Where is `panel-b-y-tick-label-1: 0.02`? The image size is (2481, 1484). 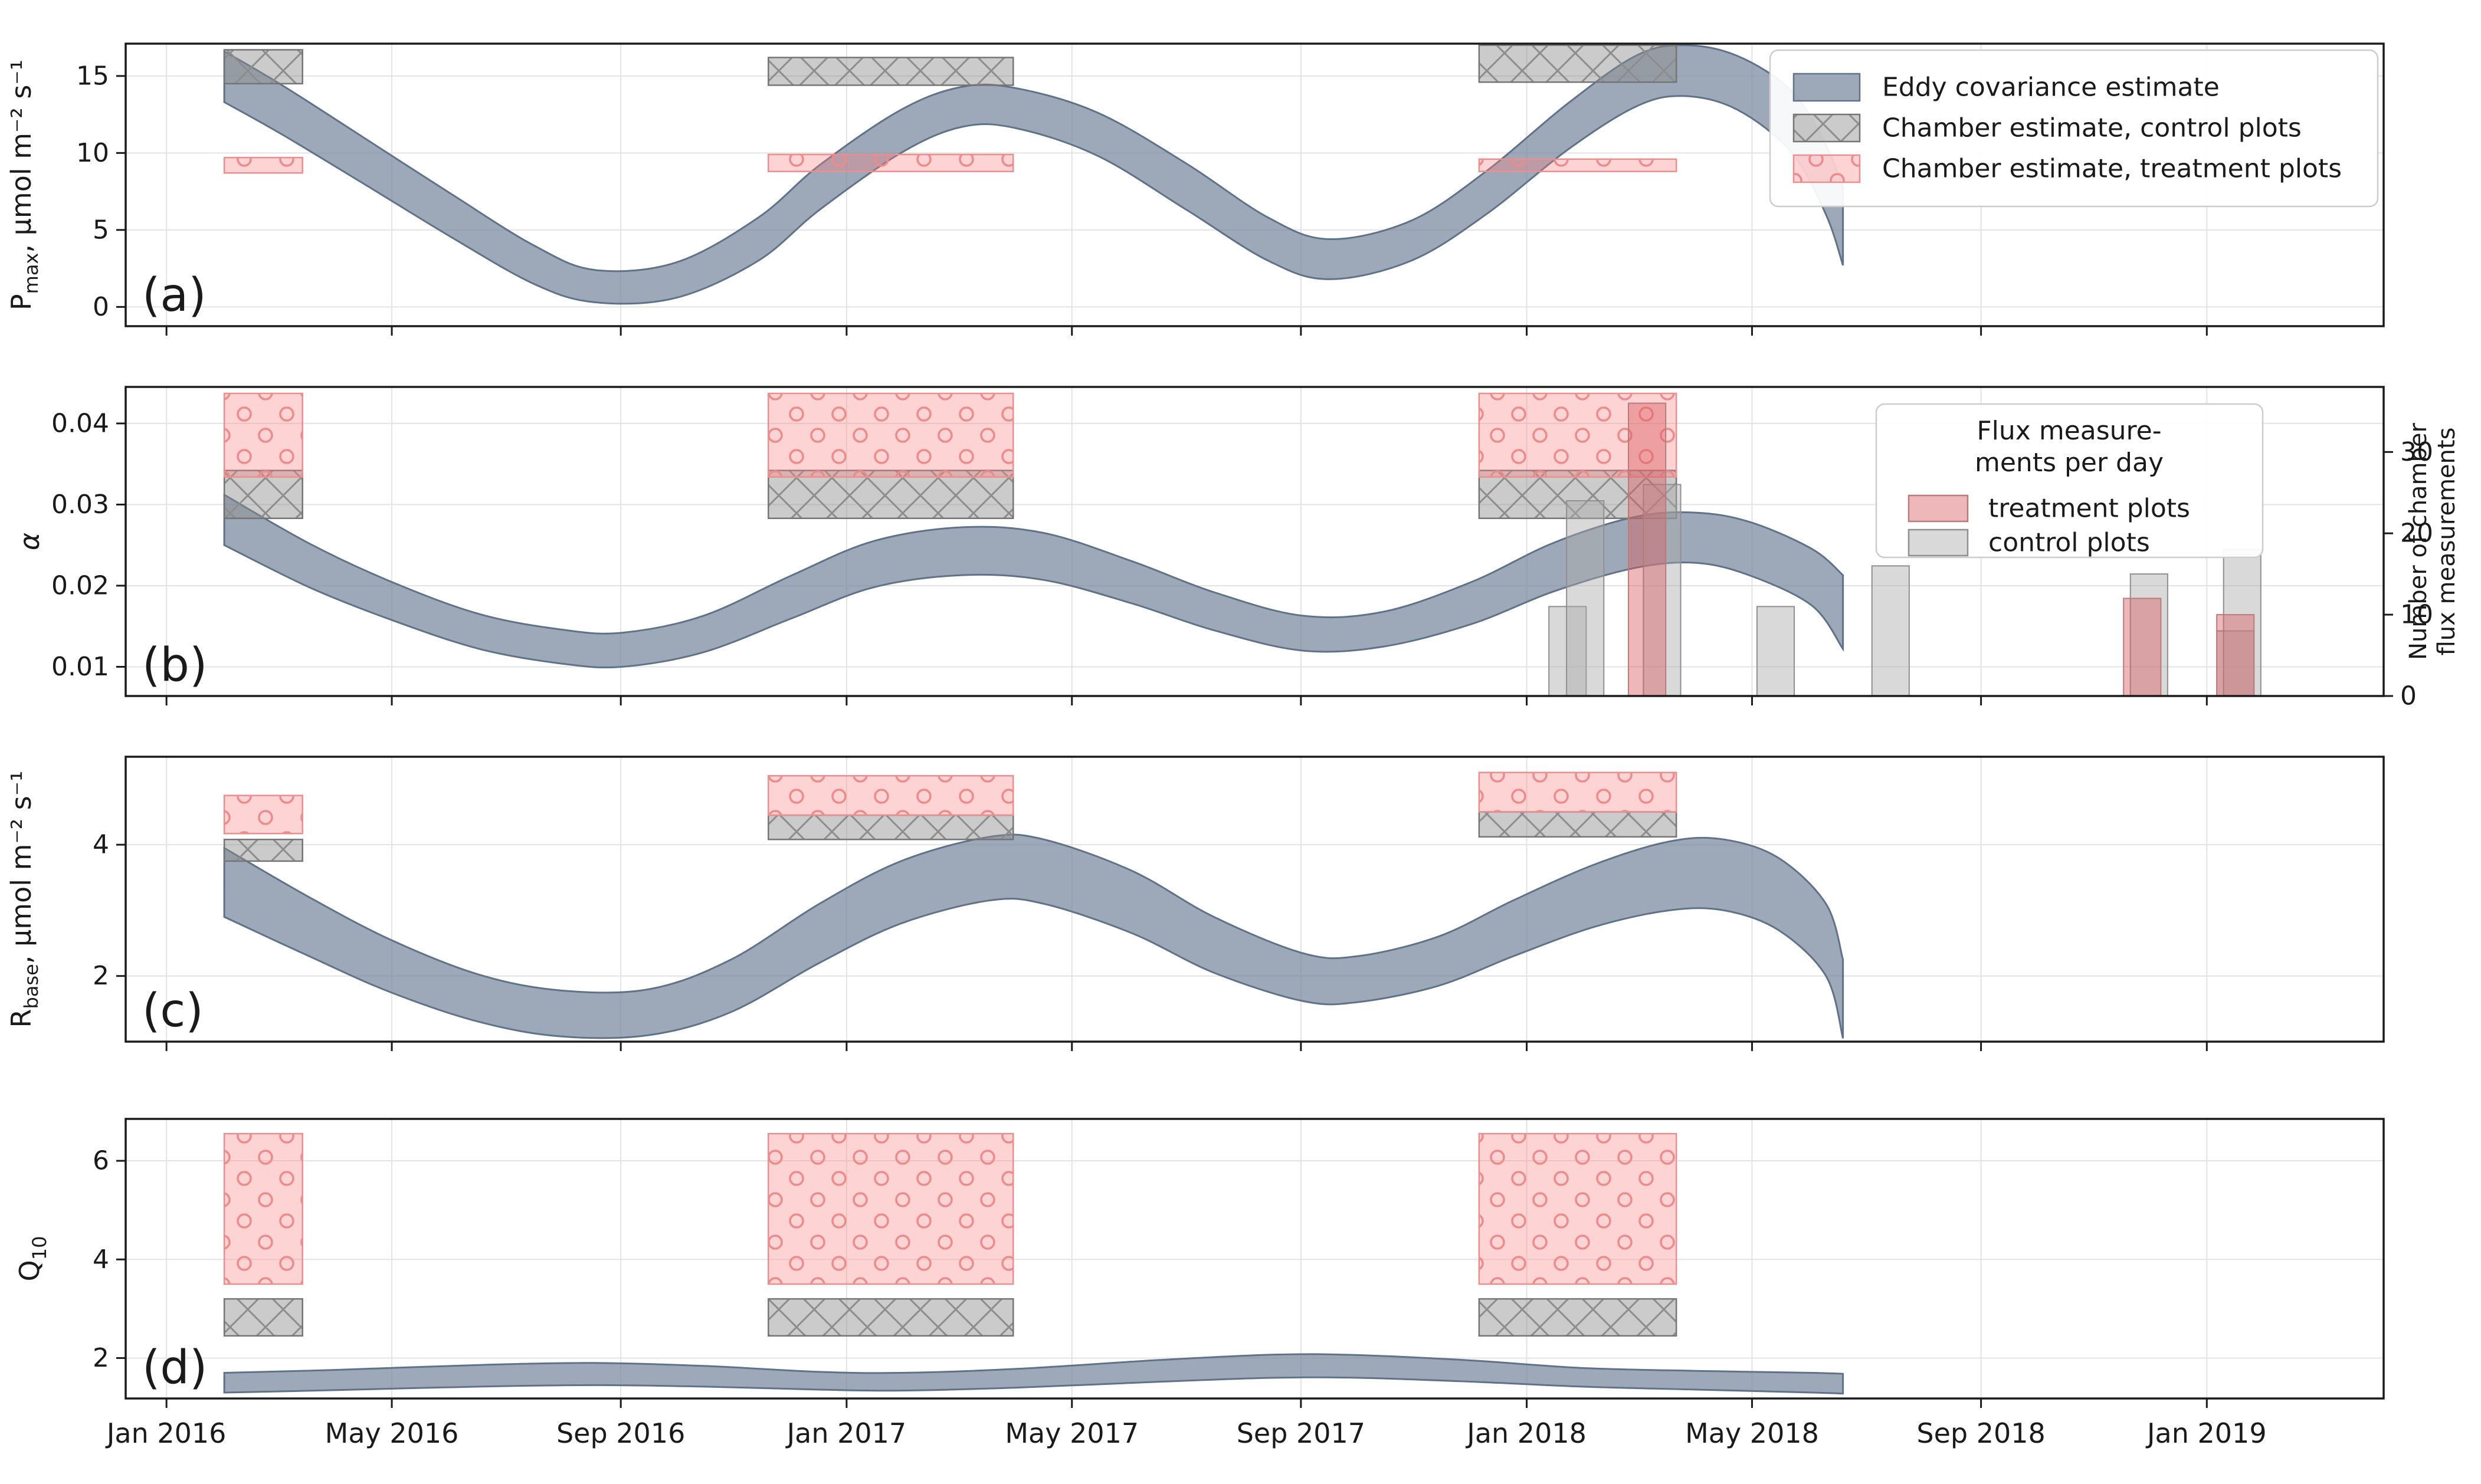 panel-b-y-tick-label-1: 0.02 is located at coordinates (80, 585).